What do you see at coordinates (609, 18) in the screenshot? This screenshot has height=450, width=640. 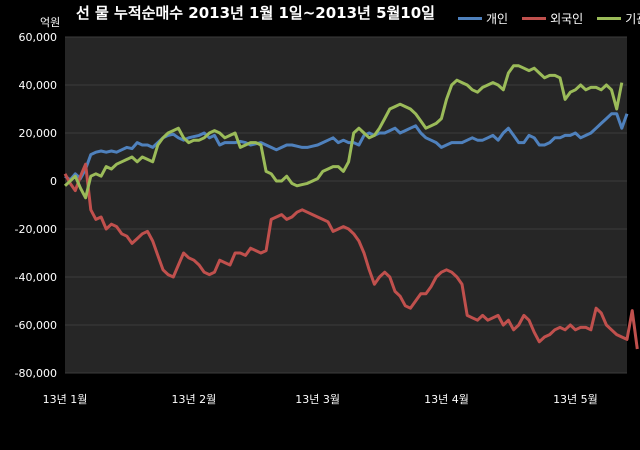 I see `legend-swatch-institution` at bounding box center [609, 18].